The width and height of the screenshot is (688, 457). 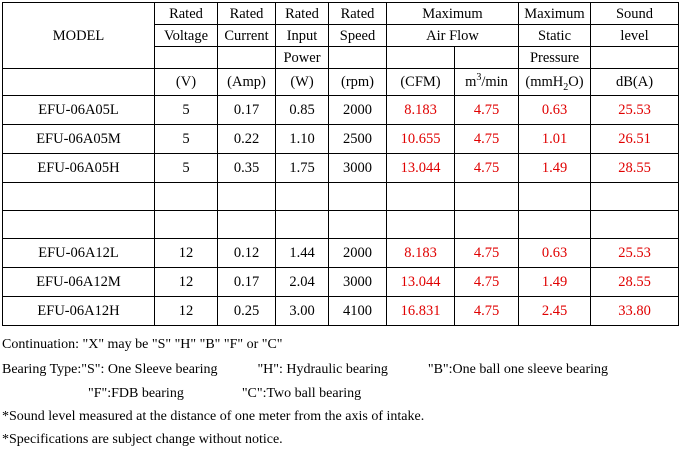 I want to click on cell-model: EFU-06A05M, so click(x=78, y=139).